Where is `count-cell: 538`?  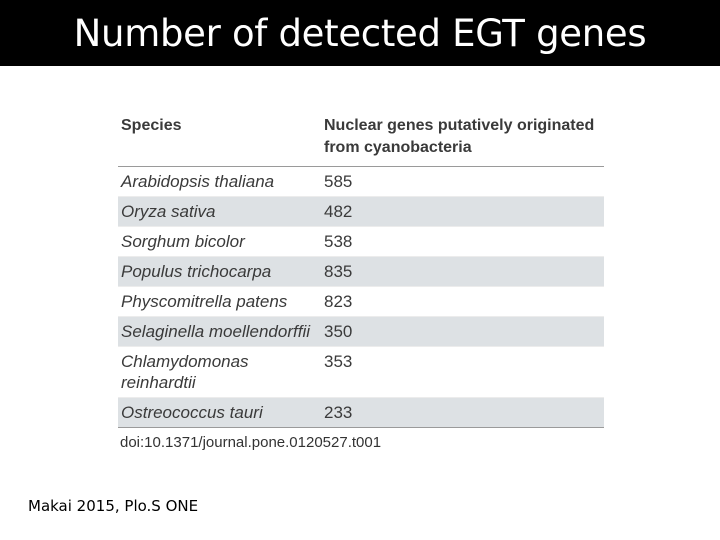 count-cell: 538 is located at coordinates (462, 241).